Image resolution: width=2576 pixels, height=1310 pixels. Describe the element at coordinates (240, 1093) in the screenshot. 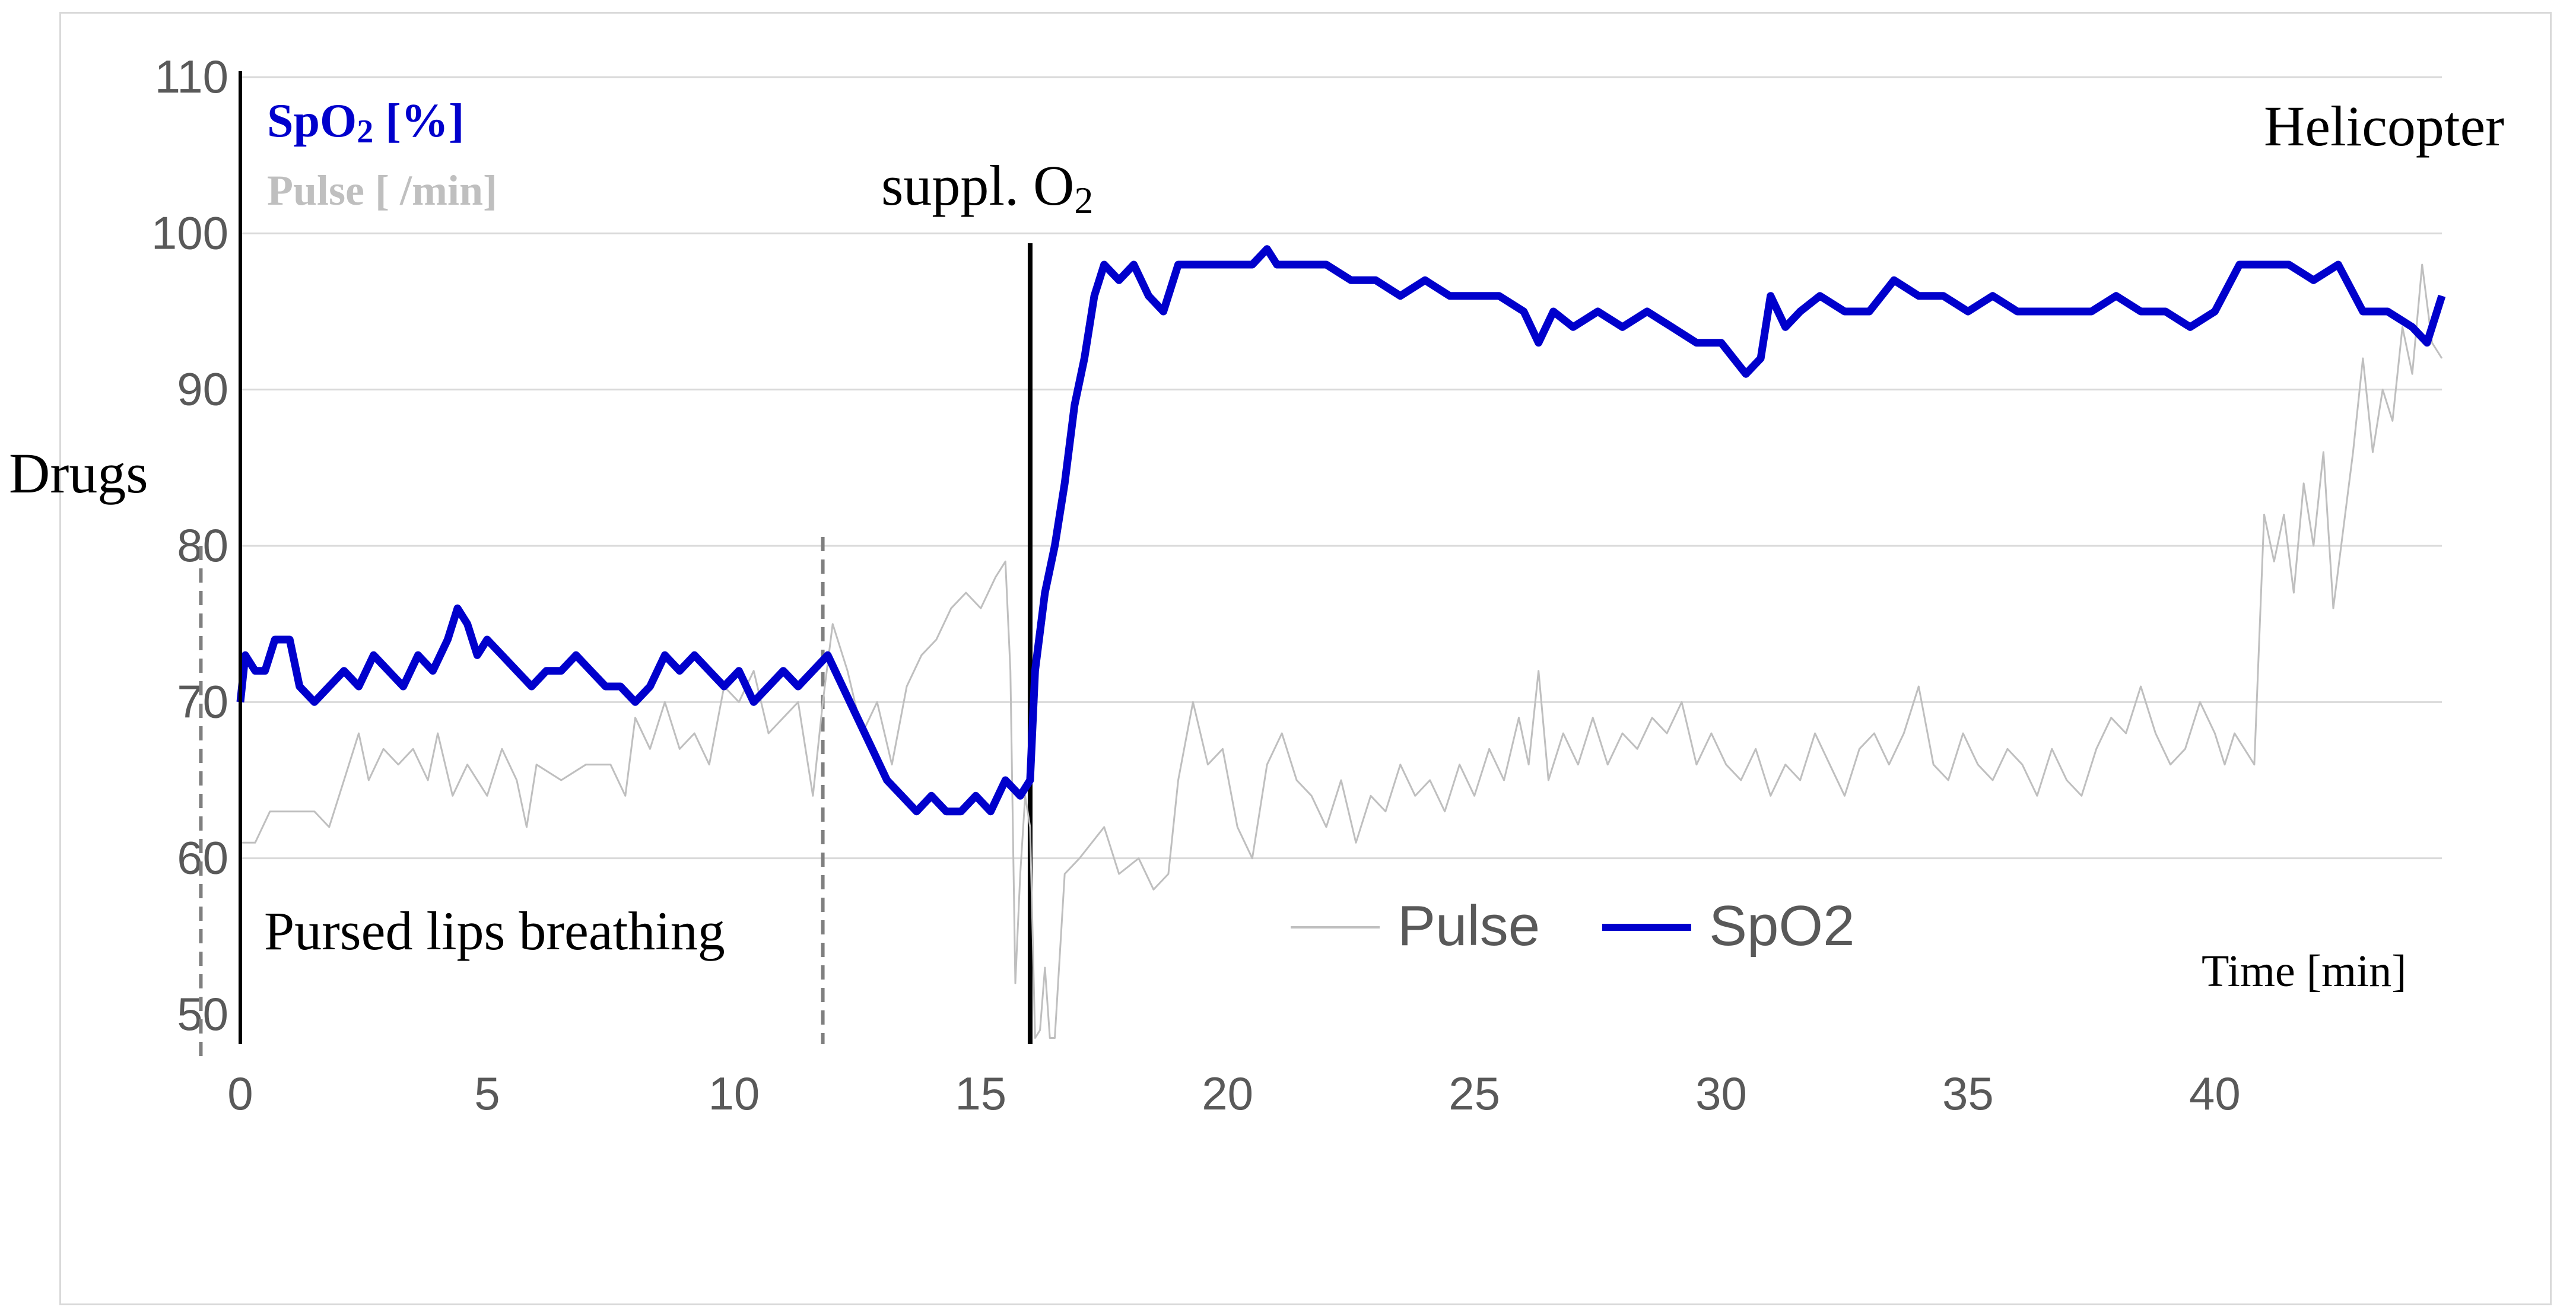

I see `x-tick-label: 0` at that location.